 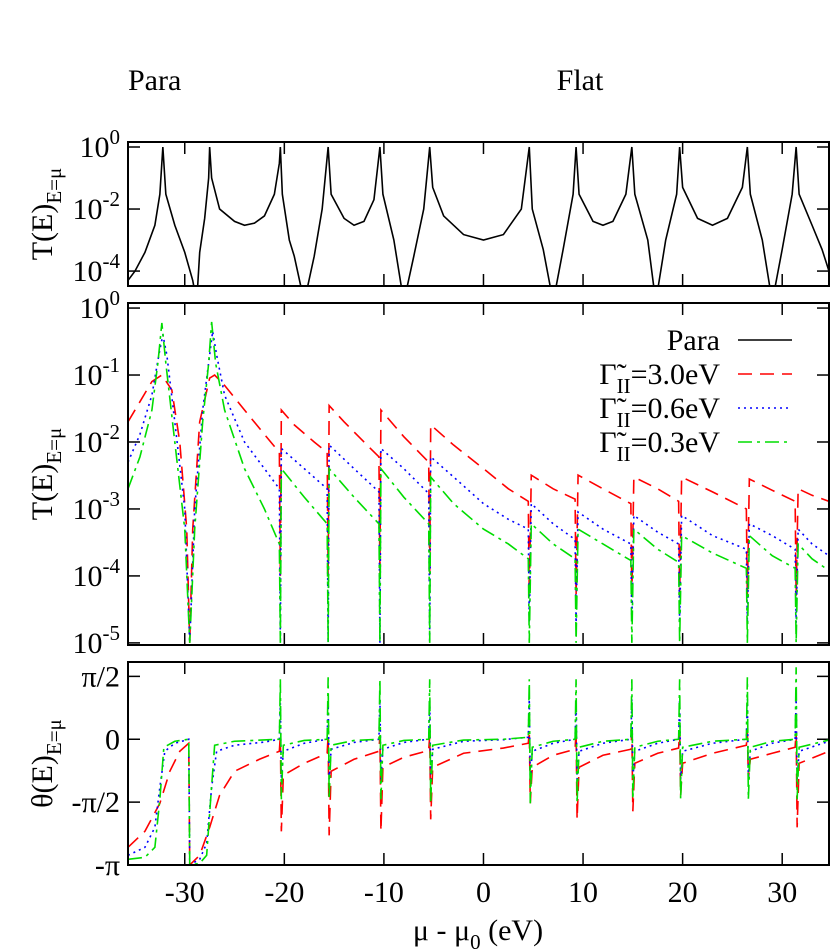 What do you see at coordinates (583, 892) in the screenshot?
I see `x-tick-label: 10` at bounding box center [583, 892].